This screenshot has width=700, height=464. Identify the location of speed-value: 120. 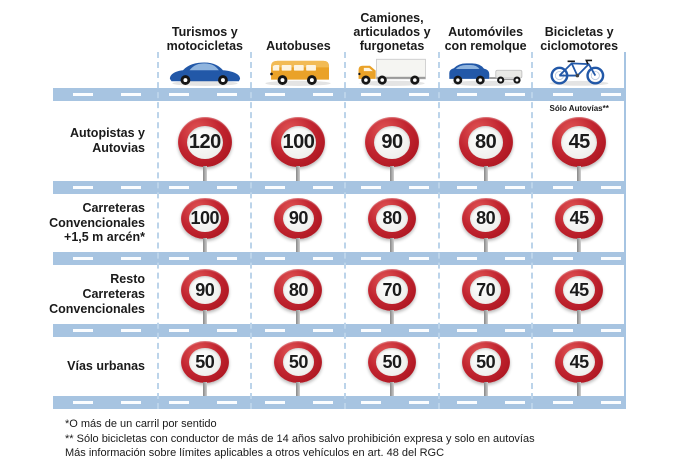
(204, 141).